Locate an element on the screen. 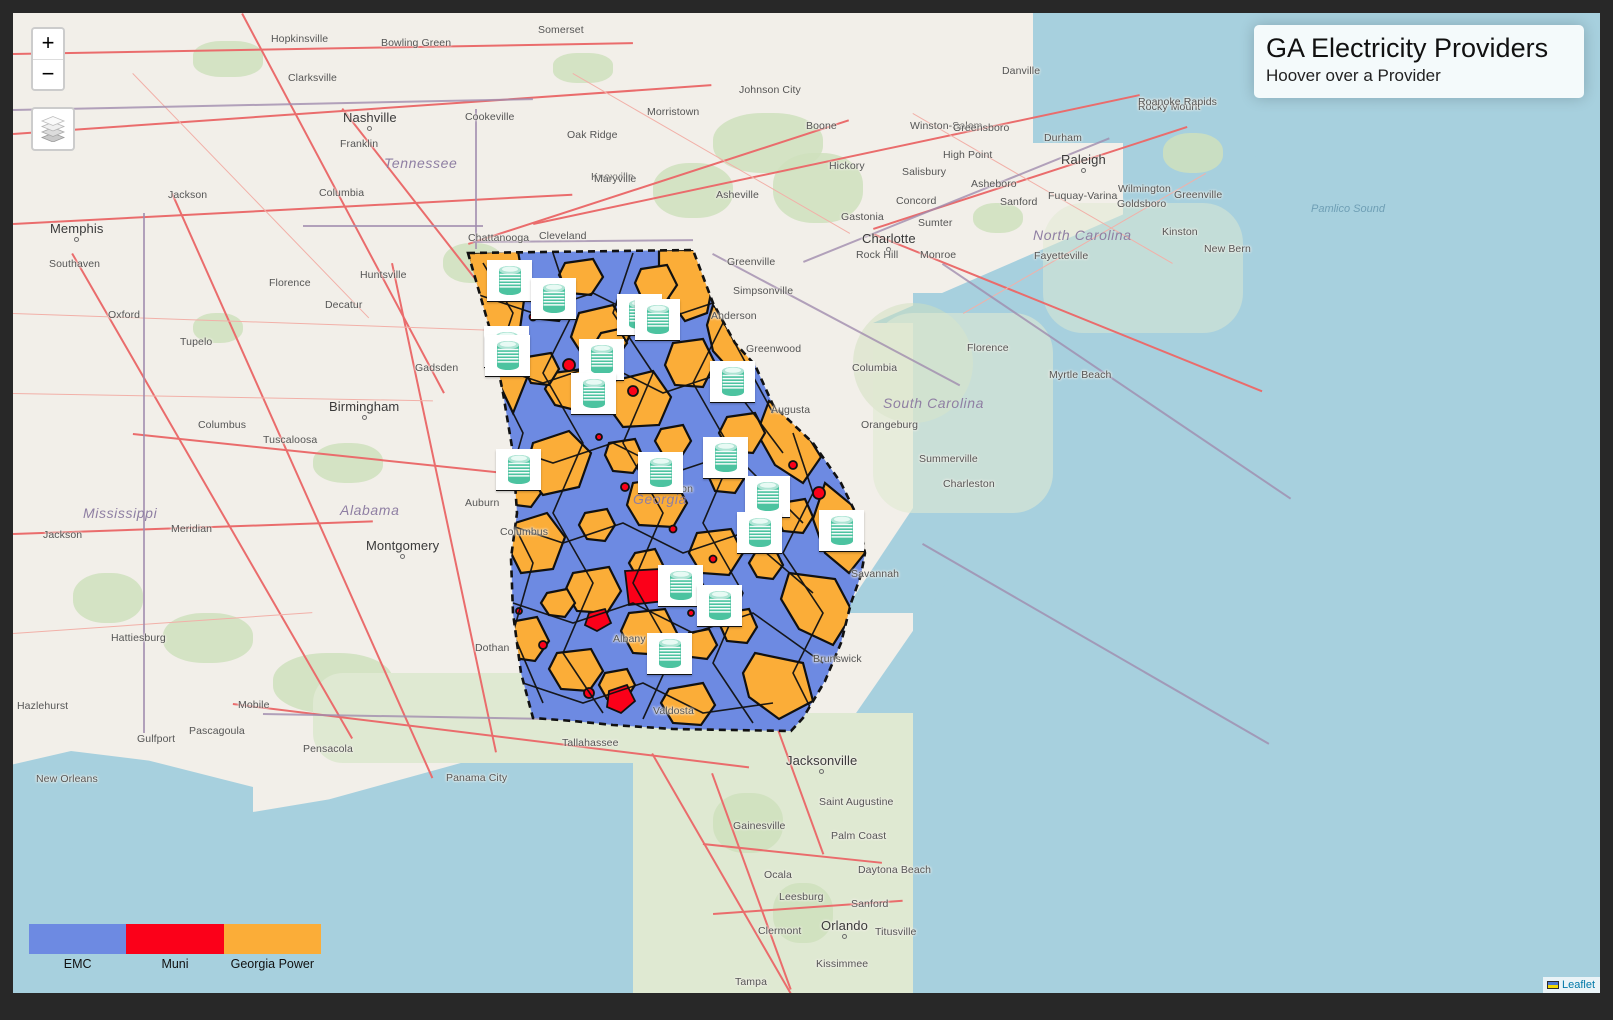 The height and width of the screenshot is (1020, 1613). leaflet-link: Leaflet is located at coordinates (1578, 985).